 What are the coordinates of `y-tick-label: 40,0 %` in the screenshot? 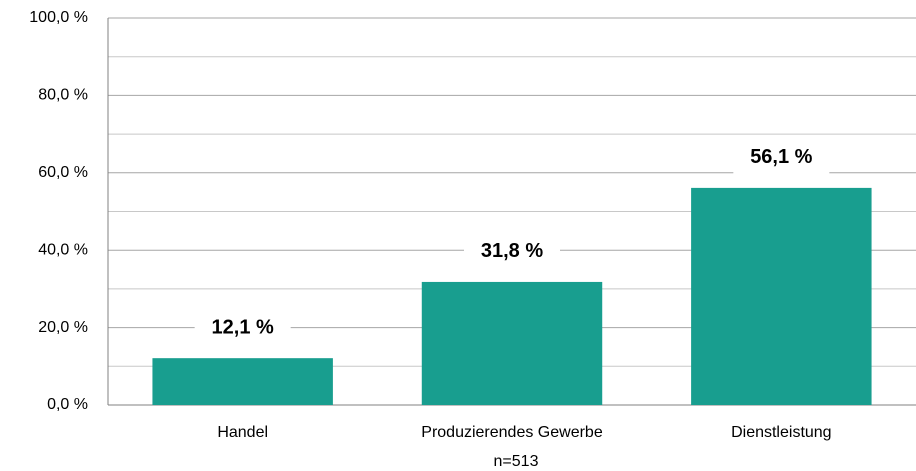 It's located at (63, 249).